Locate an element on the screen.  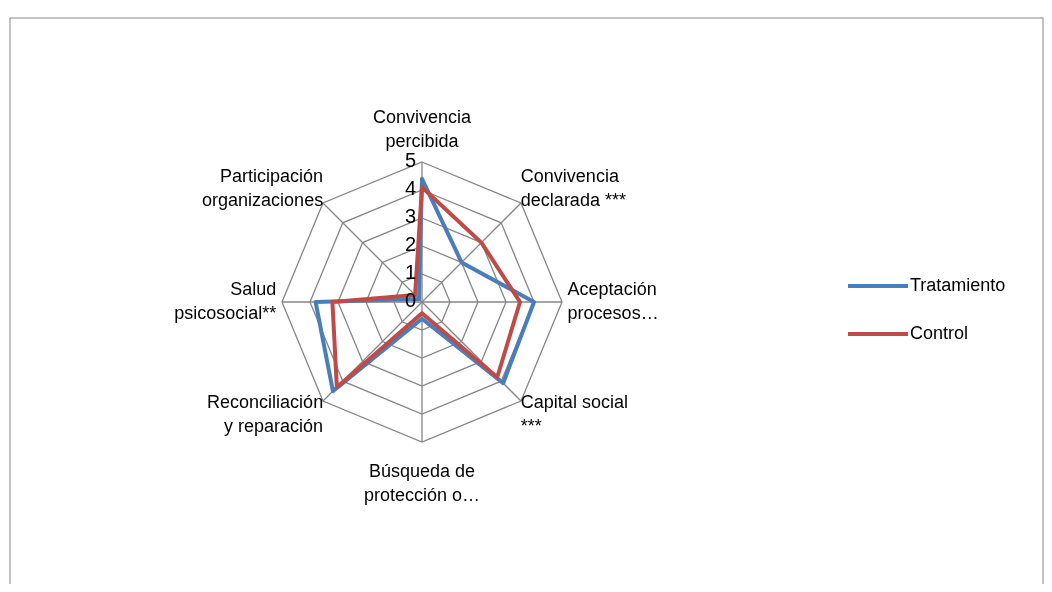
legend-label: Tratamiento is located at coordinates (958, 284).